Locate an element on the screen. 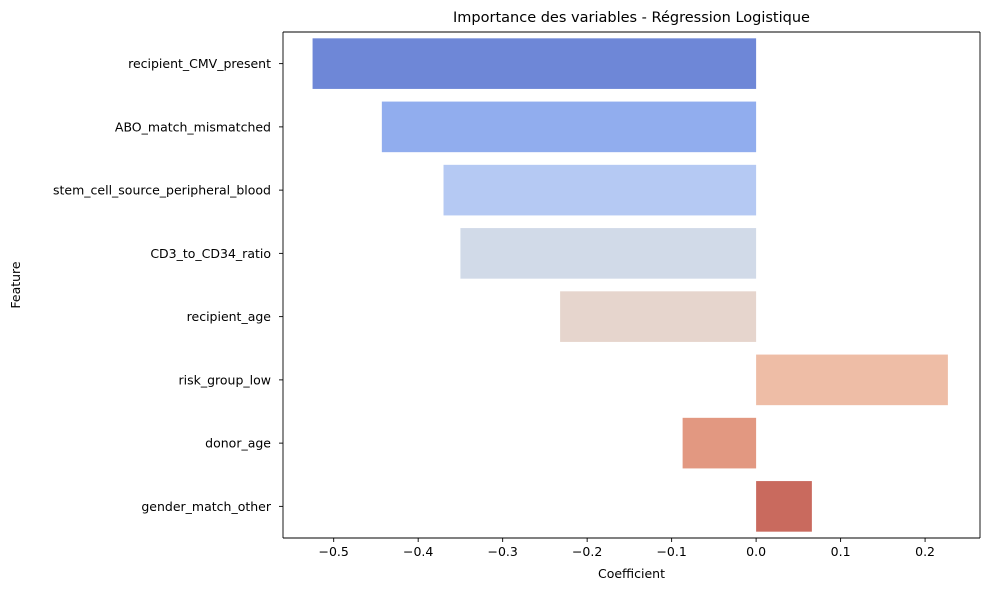  y-tick-label: risk_group_low is located at coordinates (224, 379).